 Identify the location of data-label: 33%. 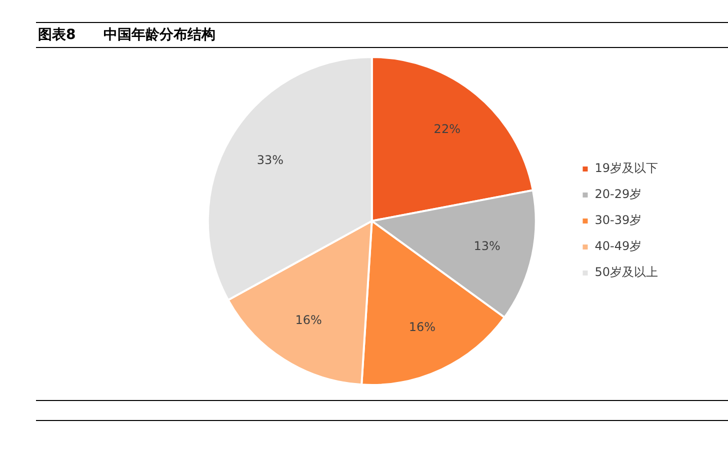
(270, 160).